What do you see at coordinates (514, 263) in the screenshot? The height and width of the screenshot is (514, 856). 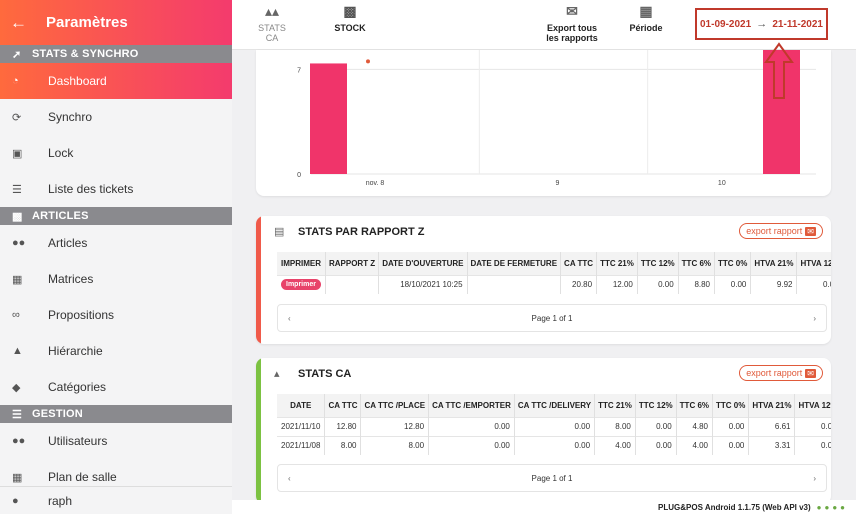 I see `col-header: DATE DE FERMETURE` at bounding box center [514, 263].